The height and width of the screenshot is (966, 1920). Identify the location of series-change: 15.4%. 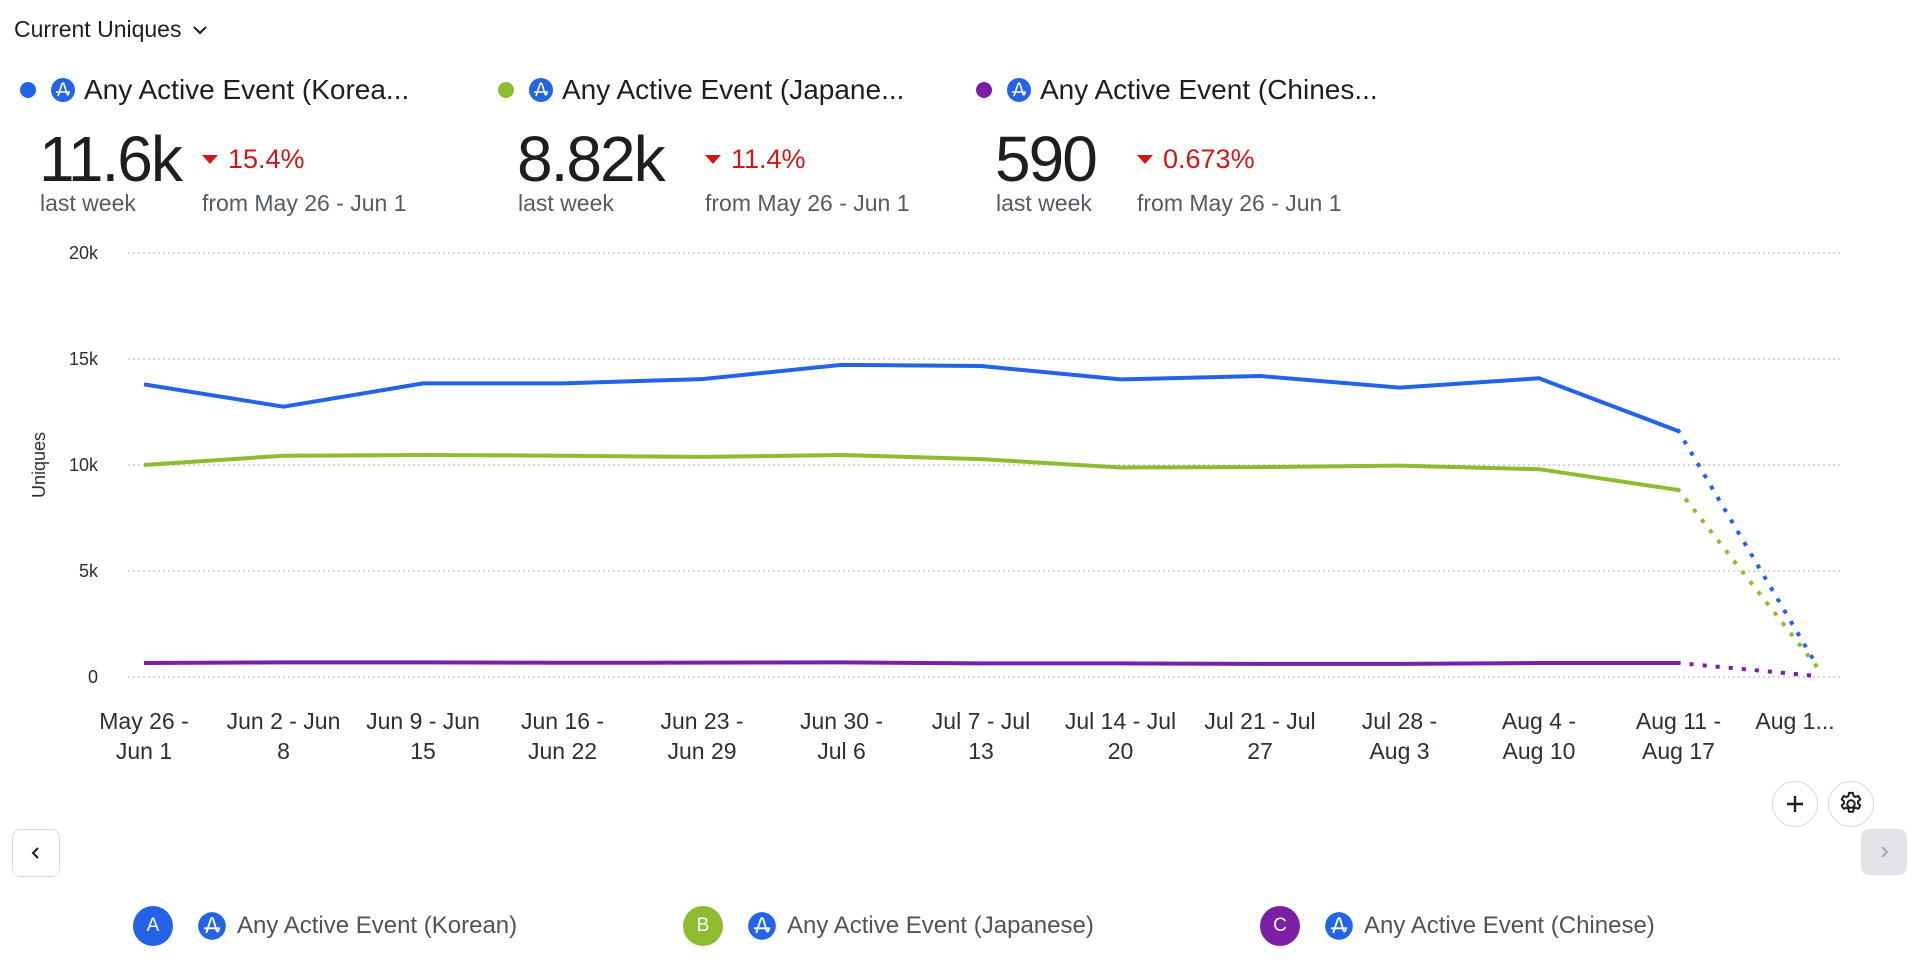
(253, 159).